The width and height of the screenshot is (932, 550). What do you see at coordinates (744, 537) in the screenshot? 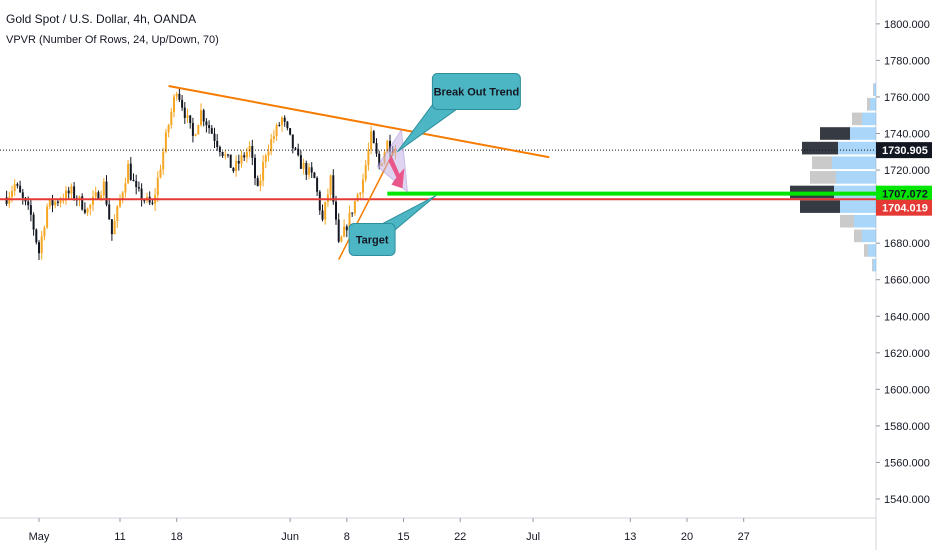
I see `x-tick-label: 27` at bounding box center [744, 537].